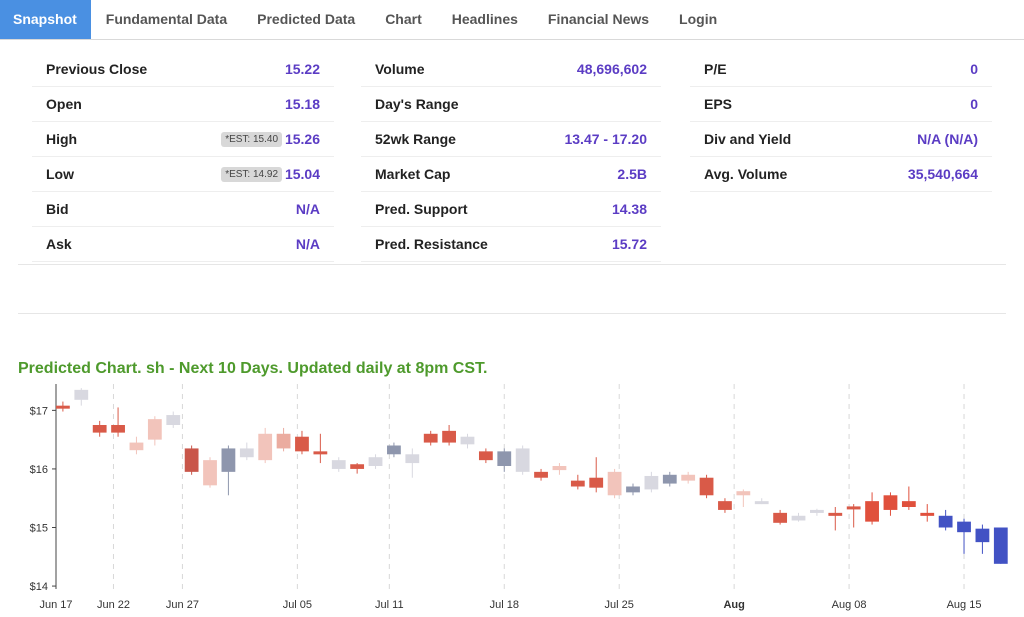  Describe the element at coordinates (598, 19) in the screenshot. I see `tab-financial-news: Financial News` at that location.